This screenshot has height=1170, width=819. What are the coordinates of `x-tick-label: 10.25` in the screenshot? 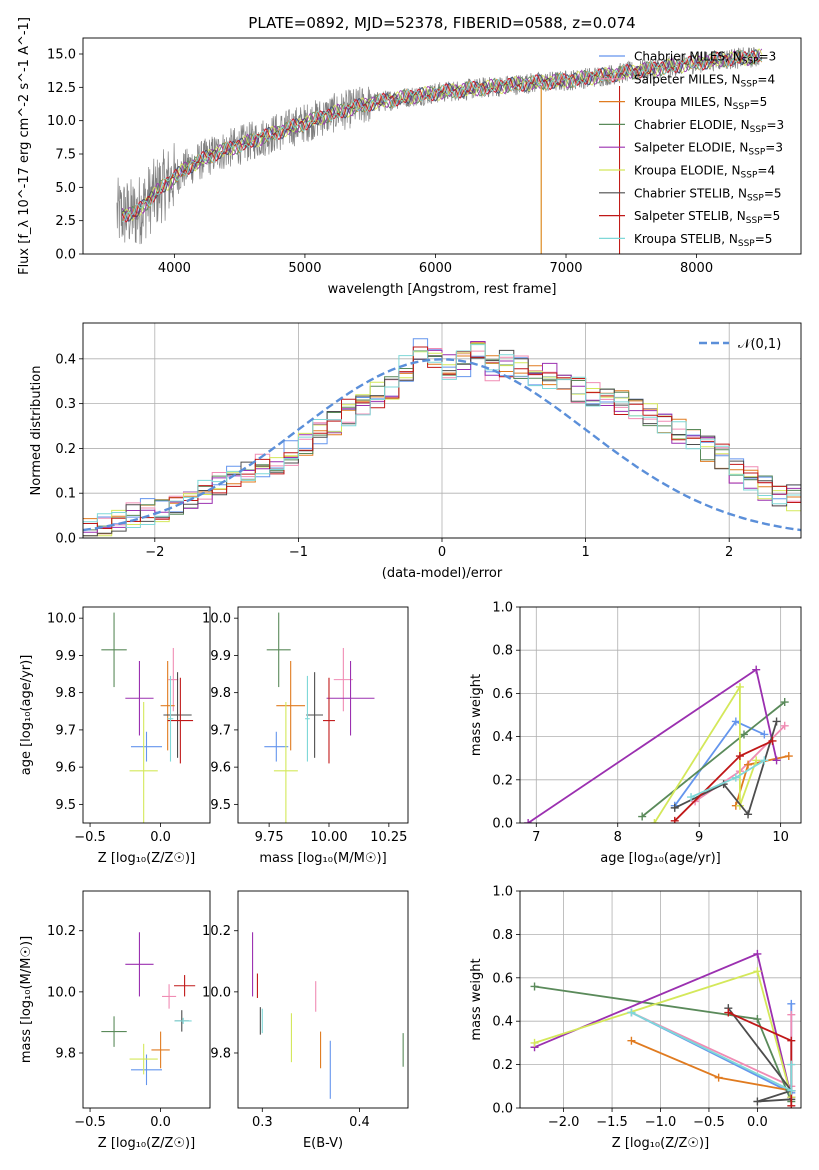 It's located at (388, 837).